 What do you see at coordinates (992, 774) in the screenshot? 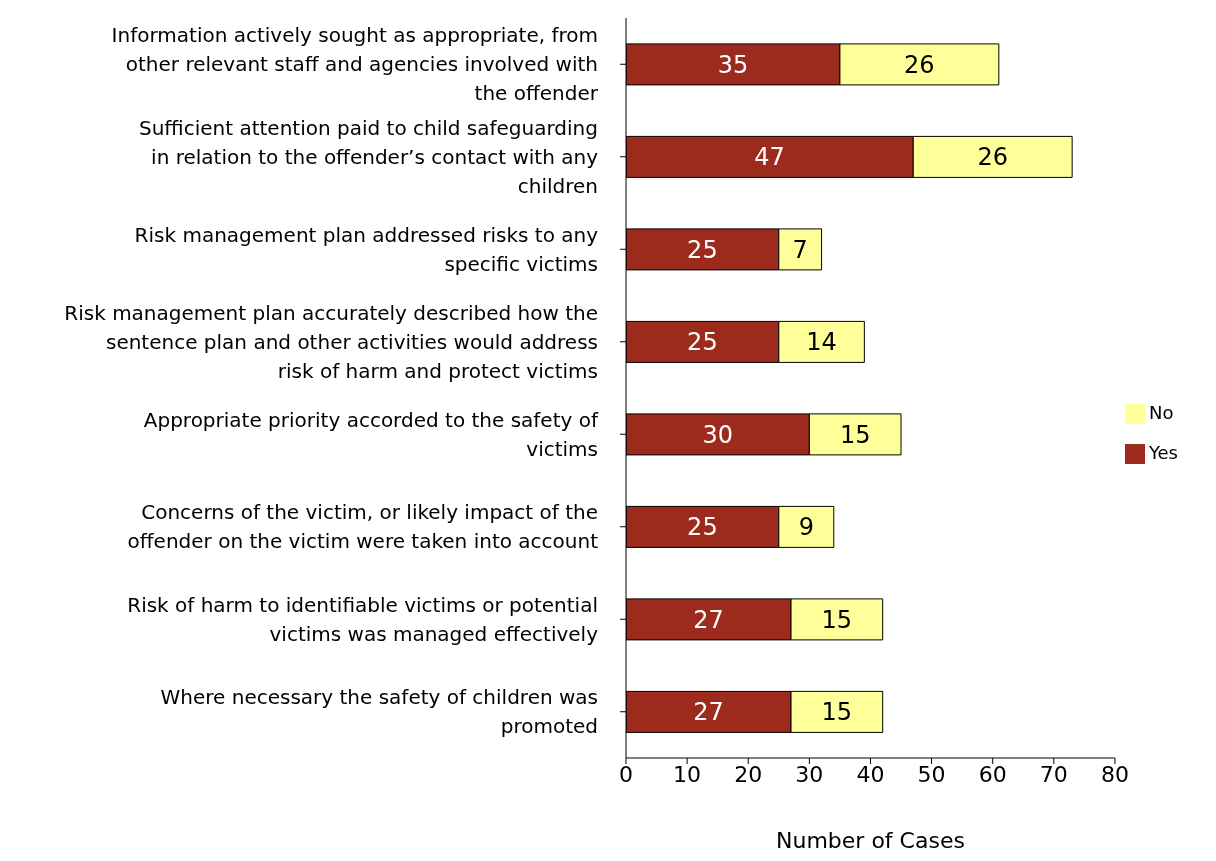
I see `x-tick-label: 60` at bounding box center [992, 774].